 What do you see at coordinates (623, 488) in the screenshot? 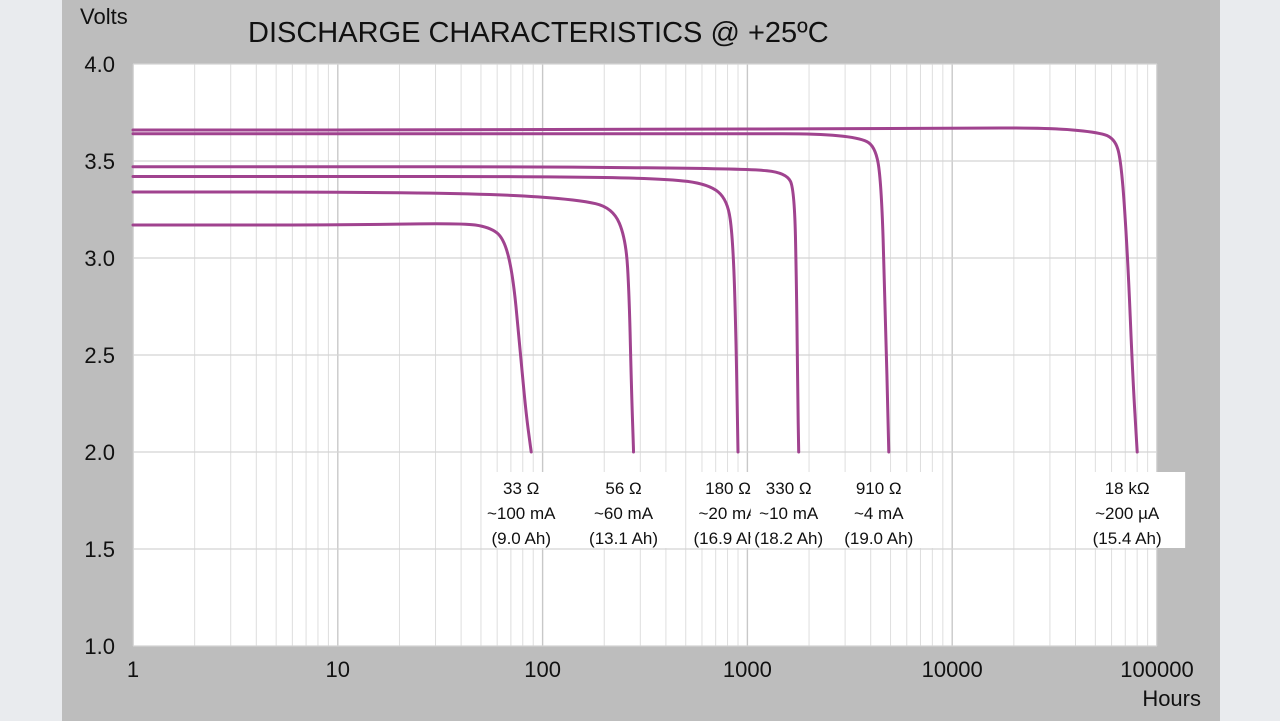
I see `series-label-line: 56 Ω` at bounding box center [623, 488].